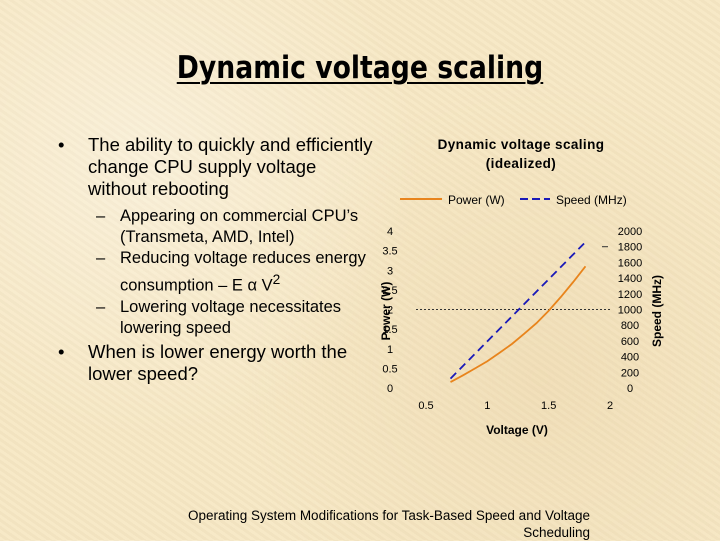 This screenshot has width=720, height=541. I want to click on y-right-tick-label: 600, so click(630, 342).